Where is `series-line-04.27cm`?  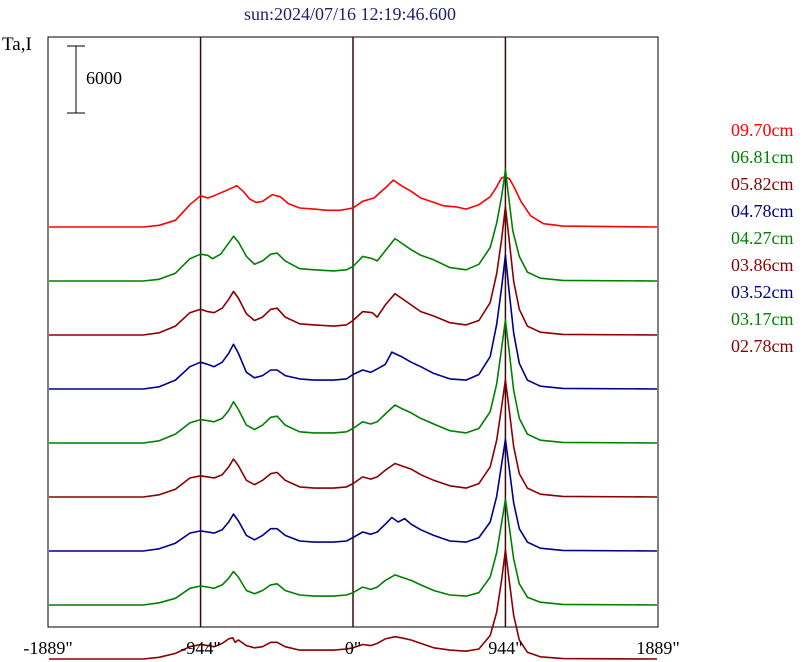 series-line-04.27cm is located at coordinates (353, 381).